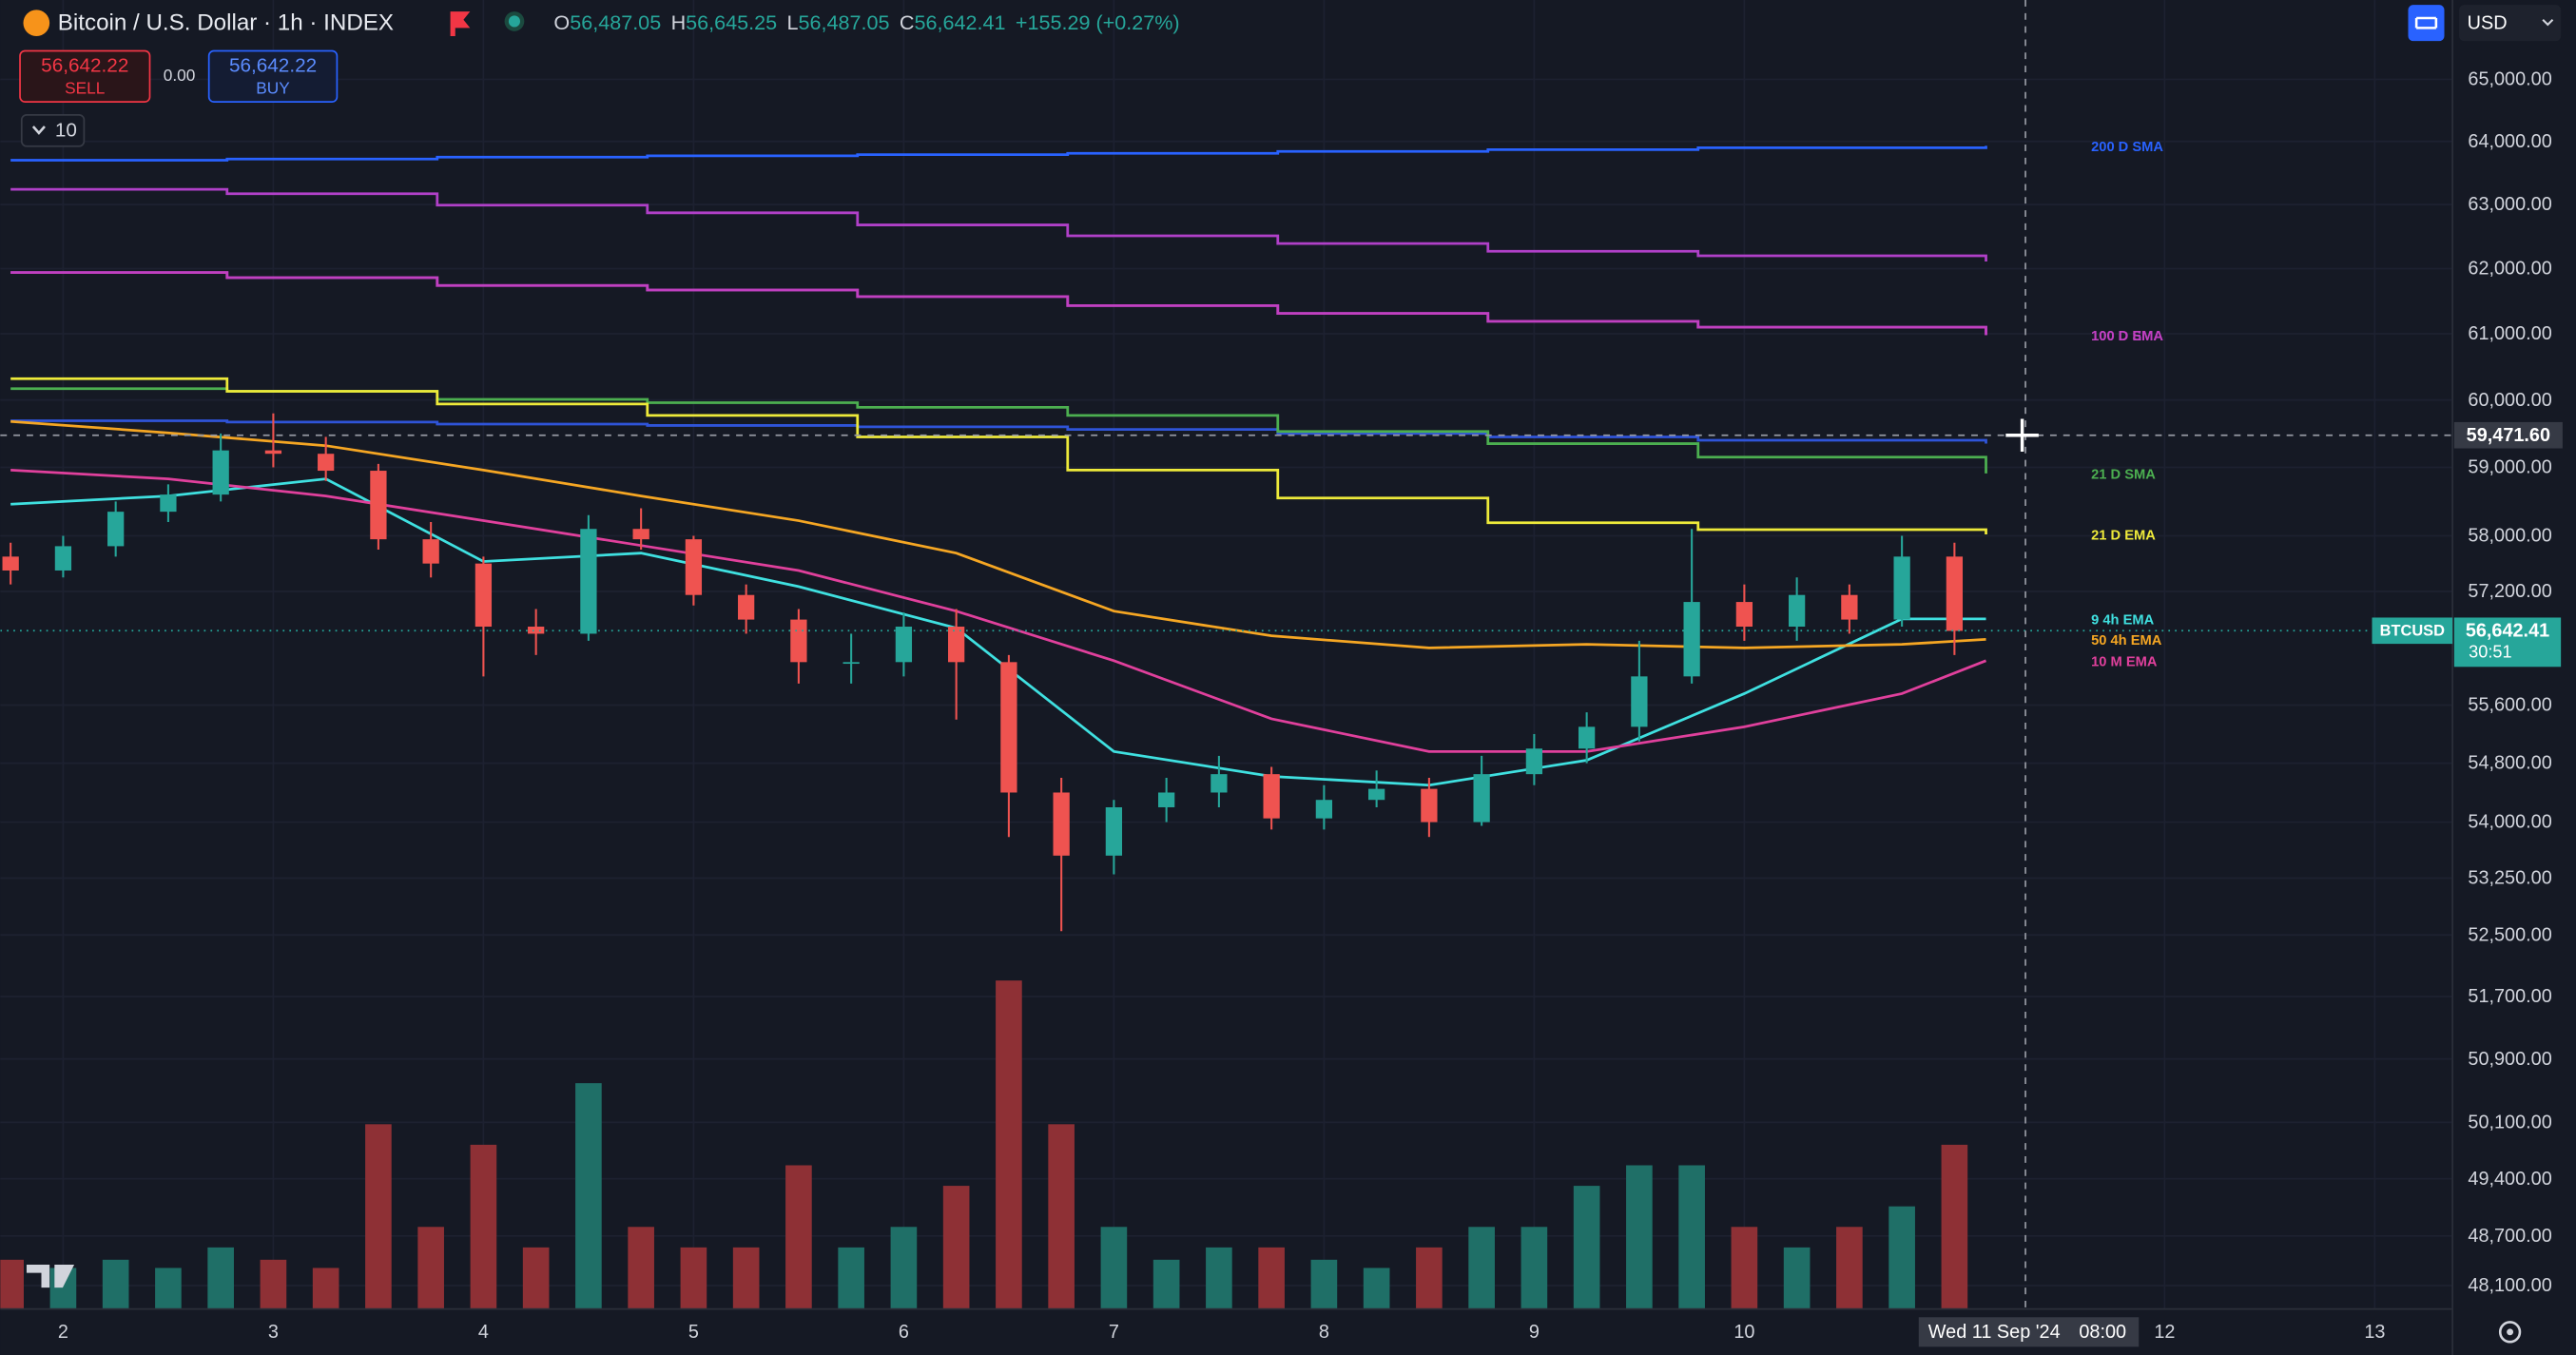 Image resolution: width=2576 pixels, height=1355 pixels. Describe the element at coordinates (2509, 333) in the screenshot. I see `y-tick-label: 61,000.00` at that location.